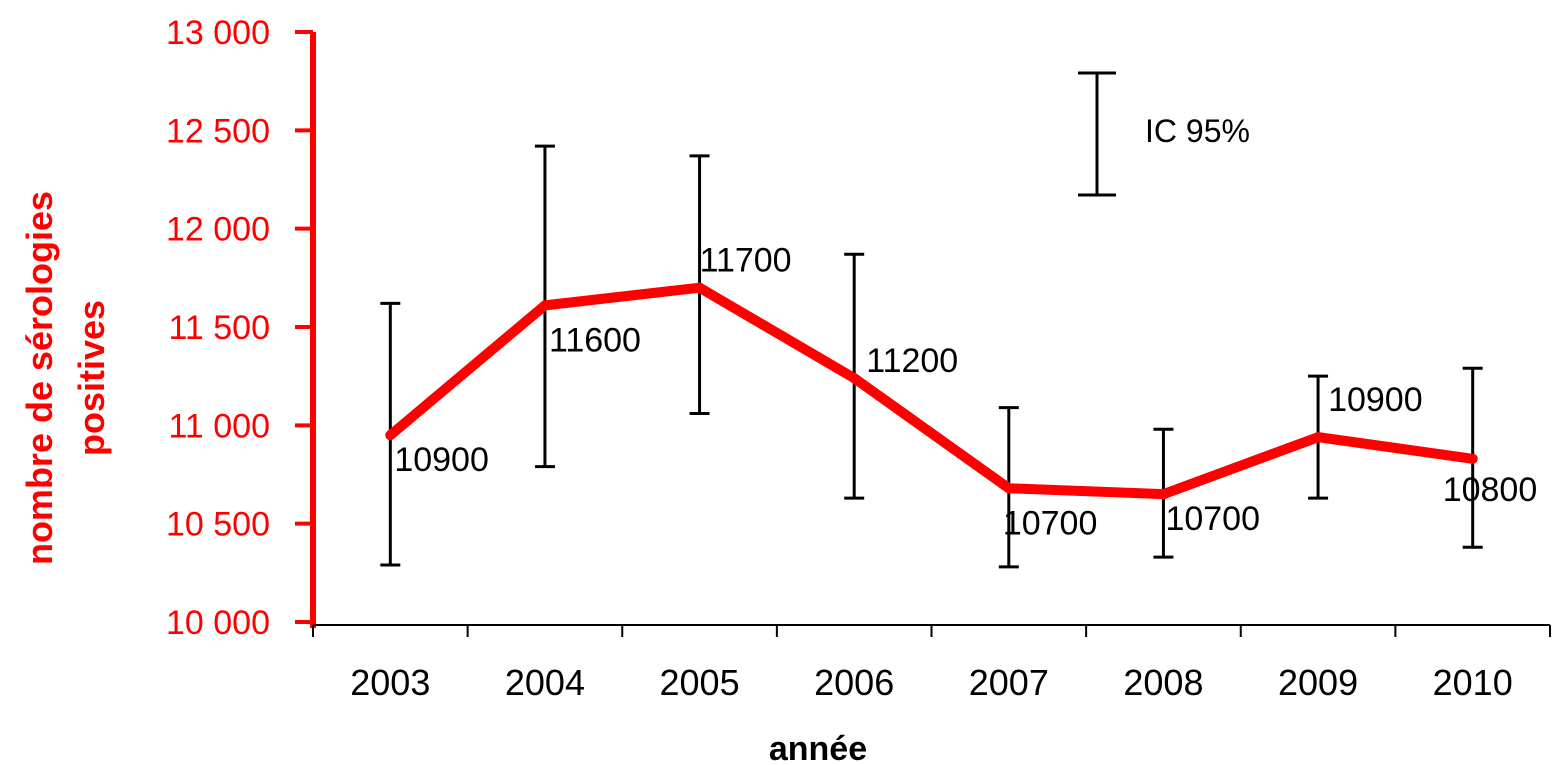  What do you see at coordinates (218, 525) in the screenshot?
I see `y-tick-label: 10 500` at bounding box center [218, 525].